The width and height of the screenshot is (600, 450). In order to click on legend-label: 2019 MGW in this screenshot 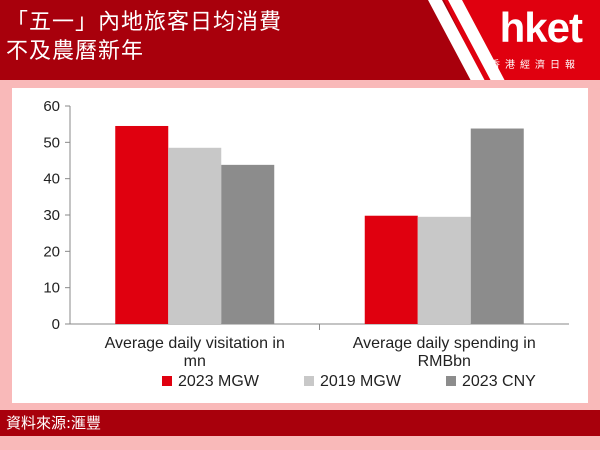, I will do `click(361, 381)`.